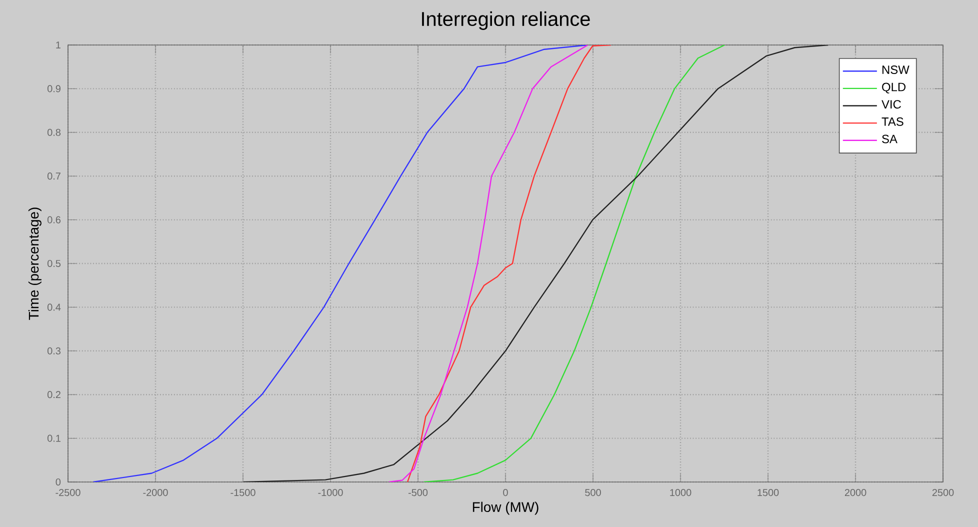 The height and width of the screenshot is (527, 978). What do you see at coordinates (54, 307) in the screenshot?
I see `y-tick-label: 0.4` at bounding box center [54, 307].